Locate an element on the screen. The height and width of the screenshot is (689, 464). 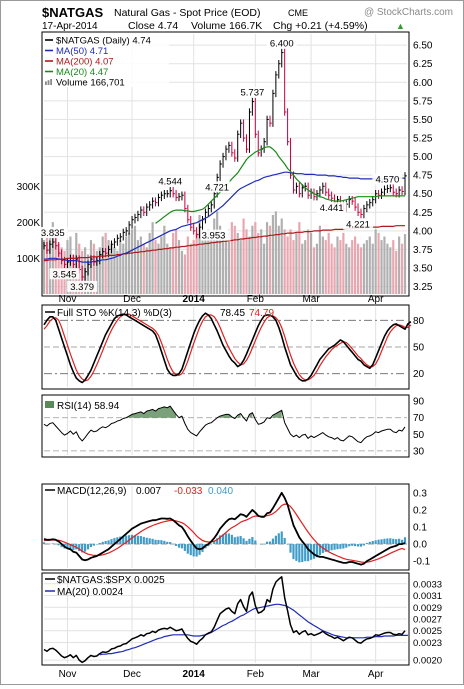
watermark: @ StockCharts.com is located at coordinates (408, 12).